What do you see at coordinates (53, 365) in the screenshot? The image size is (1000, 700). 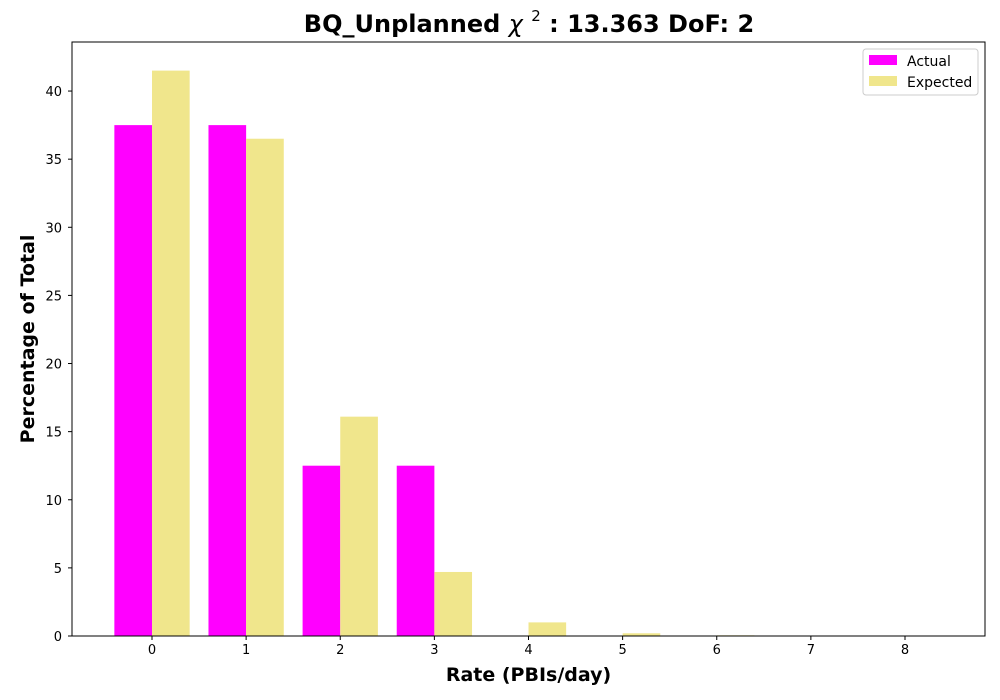 I see `y-tick-label-20: 20` at bounding box center [53, 365].